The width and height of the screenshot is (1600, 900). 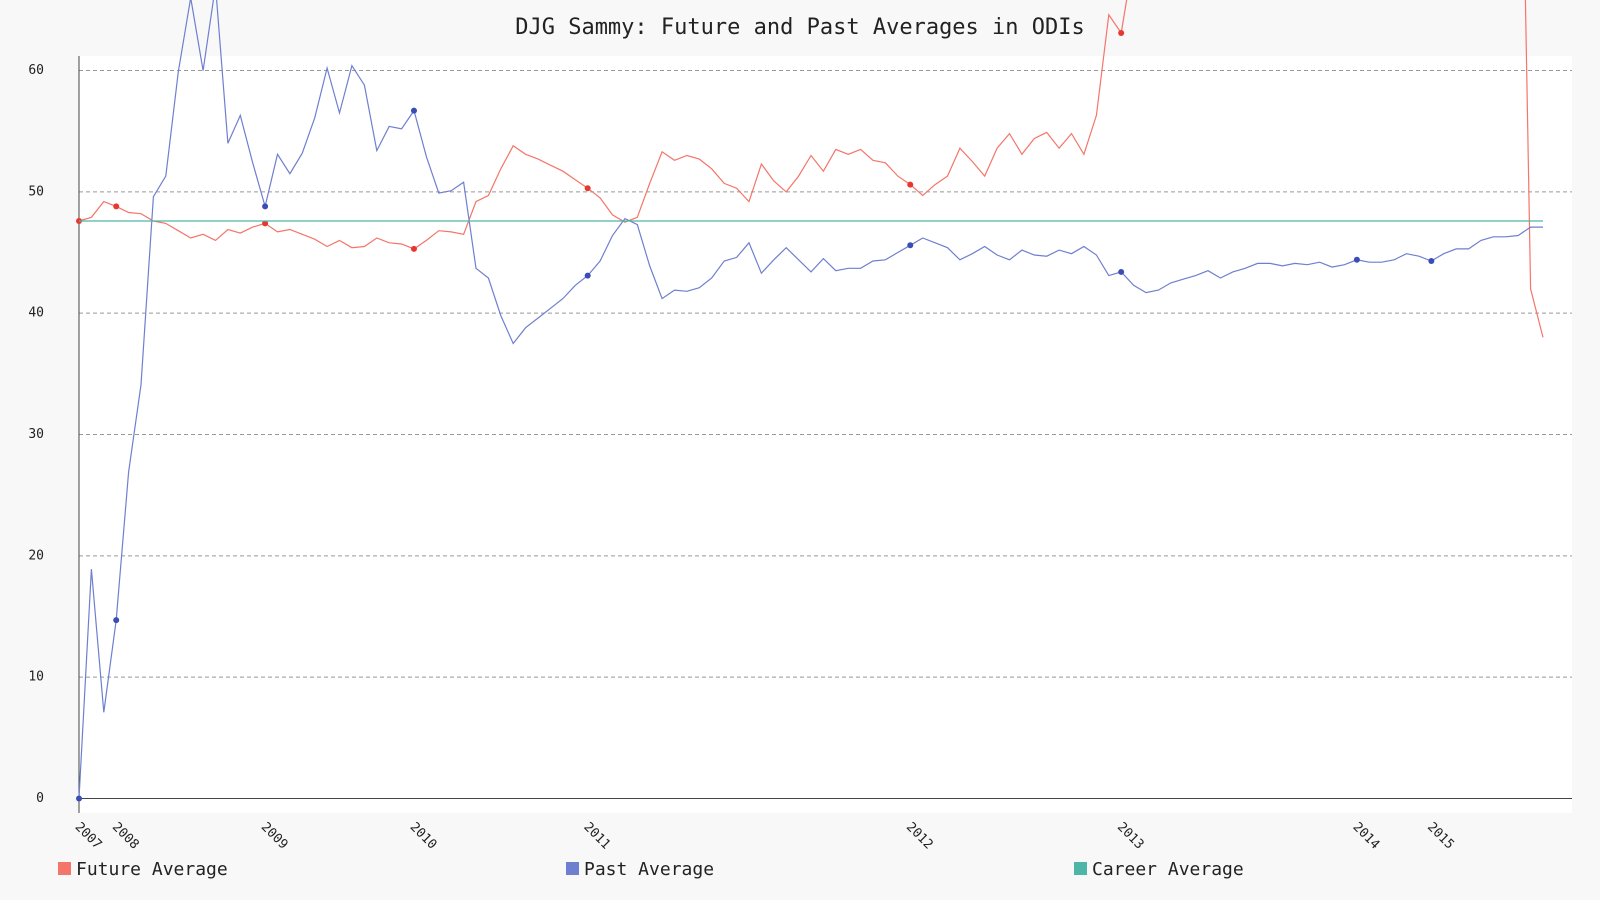 I want to click on x-tick-label: 2013, so click(x=1130, y=836).